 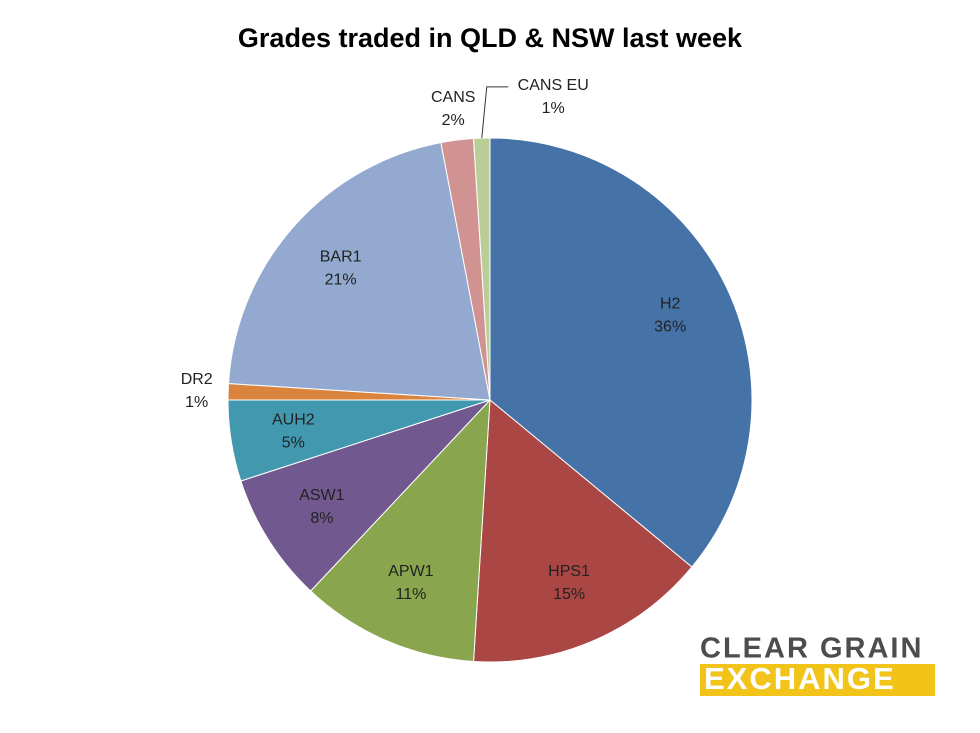 I want to click on slice-label: DR2, so click(x=197, y=379).